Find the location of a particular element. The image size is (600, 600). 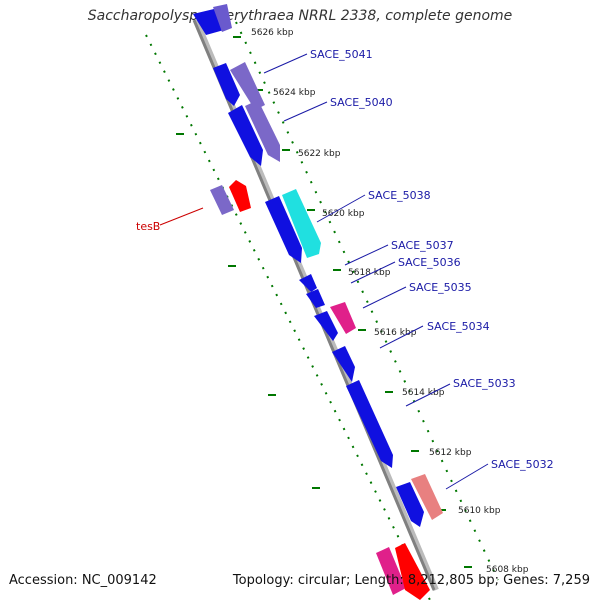

scale-label-5626: 5626 kbp is located at coordinates (272, 33).